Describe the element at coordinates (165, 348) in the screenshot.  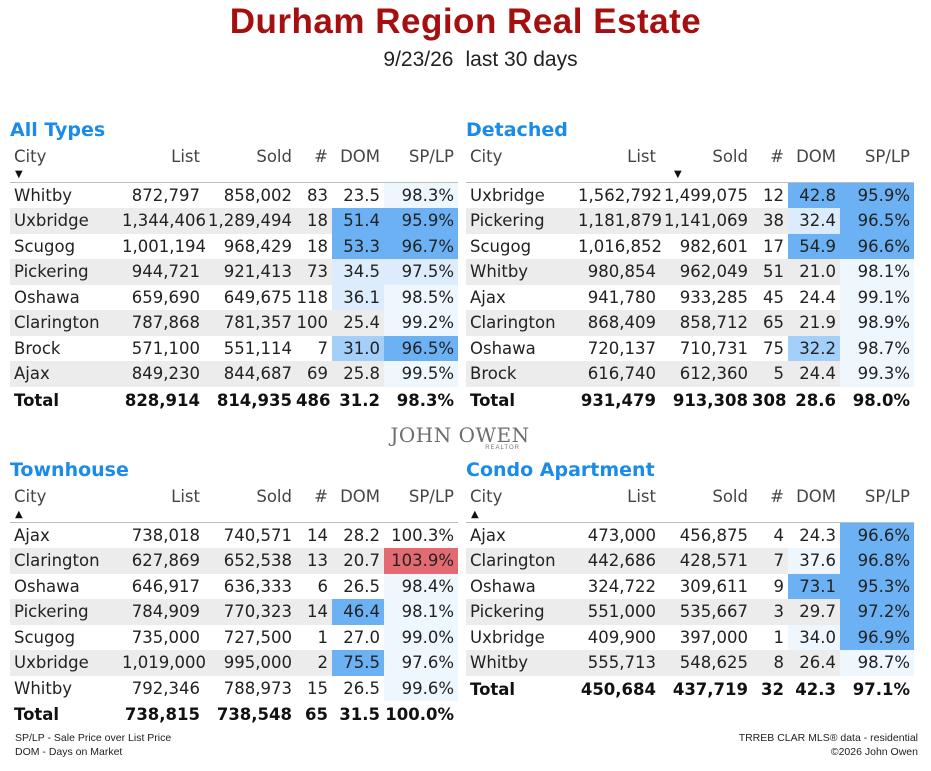
I see `cell-list: 571,100` at that location.